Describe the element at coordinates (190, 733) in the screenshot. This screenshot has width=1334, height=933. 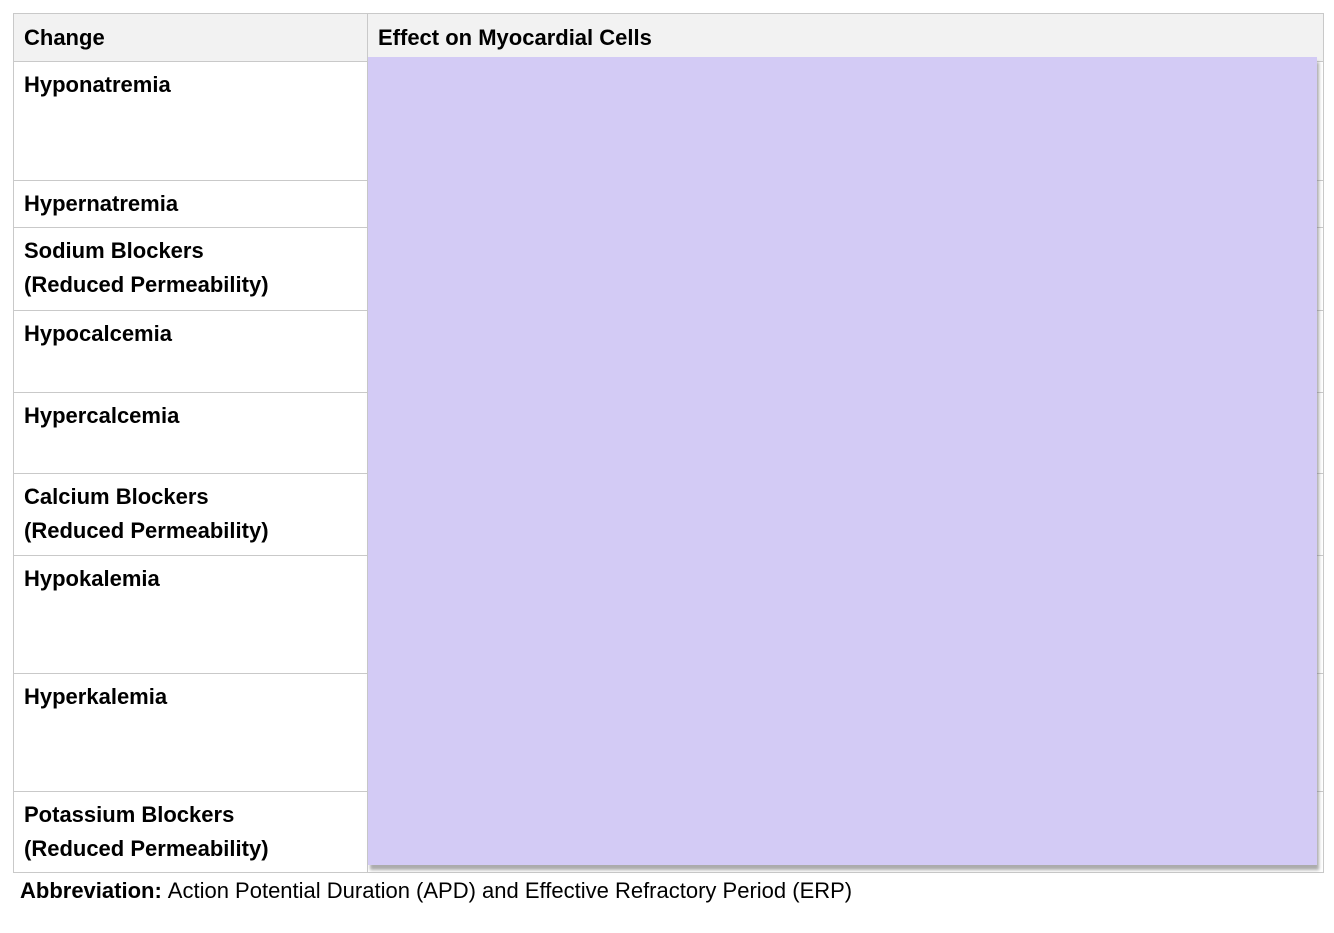
I see `change-cell: Hyperkalemia` at that location.